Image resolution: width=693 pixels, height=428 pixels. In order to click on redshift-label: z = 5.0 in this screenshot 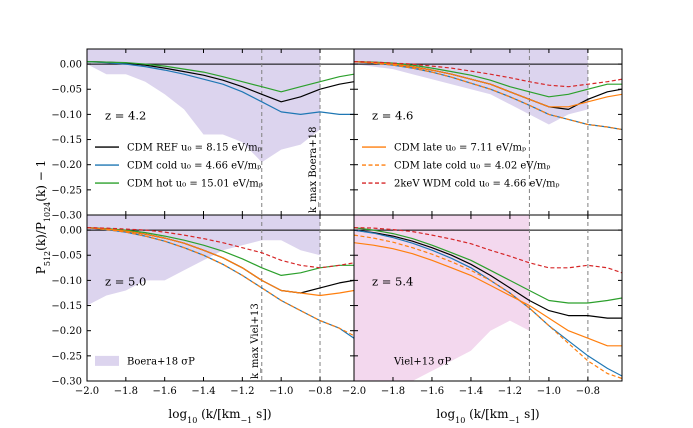, I will do `click(125, 281)`.